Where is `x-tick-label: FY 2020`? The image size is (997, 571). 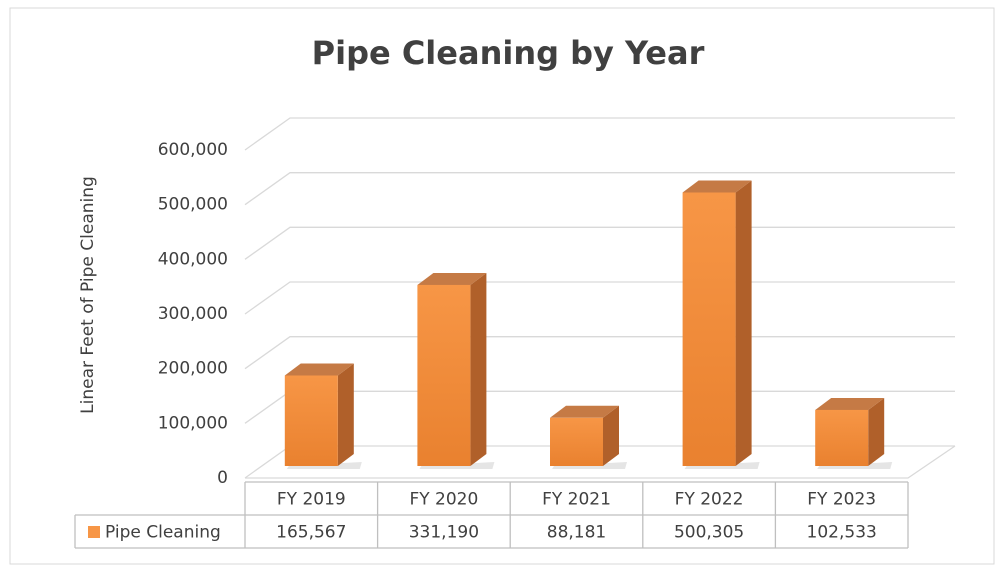
x-tick-label: FY 2020 is located at coordinates (443, 500).